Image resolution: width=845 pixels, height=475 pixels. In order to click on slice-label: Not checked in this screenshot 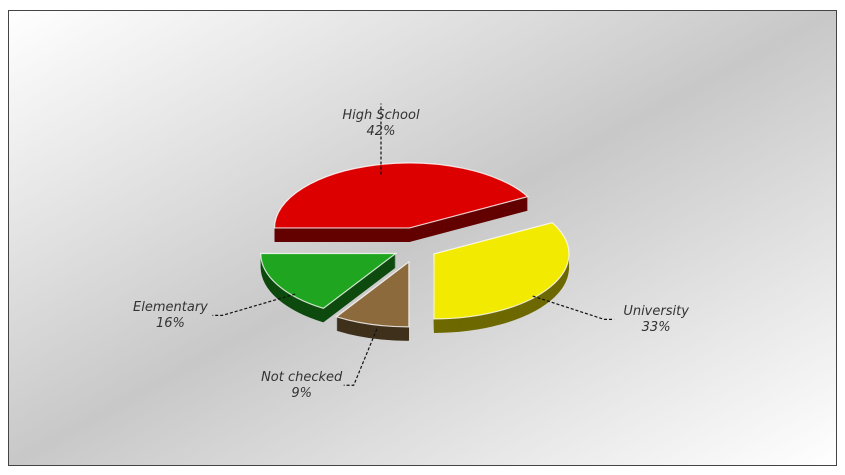, I will do `click(302, 377)`.